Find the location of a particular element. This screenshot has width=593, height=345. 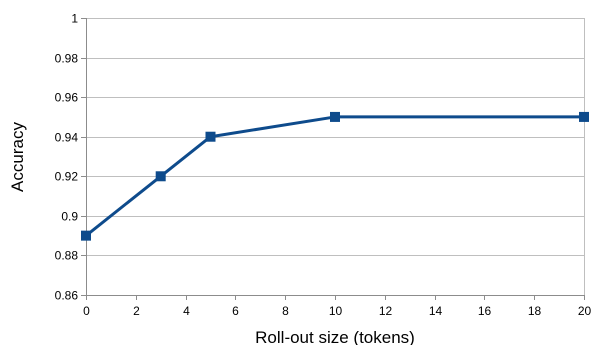

x-tick-label: 12 is located at coordinates (386, 311).